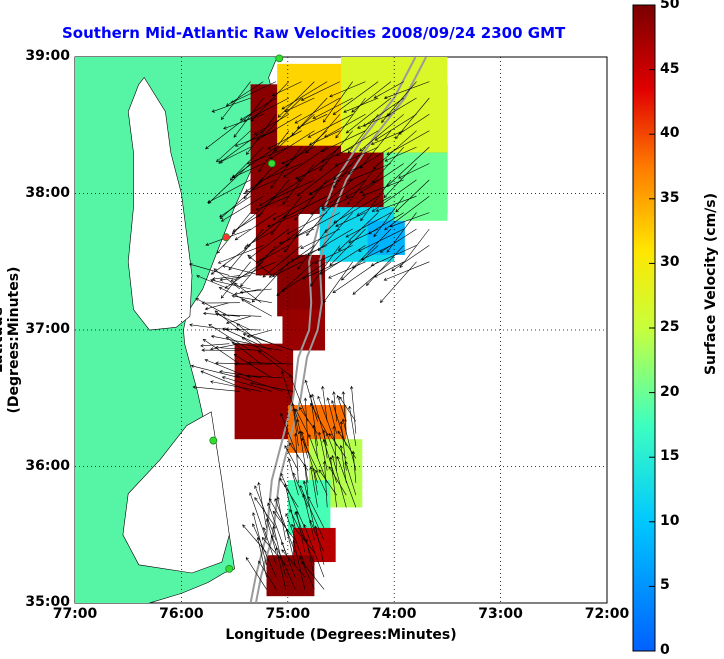 This screenshot has height=659, width=724. Describe the element at coordinates (670, 197) in the screenshot. I see `colorbar-tick-label: 35` at that location.